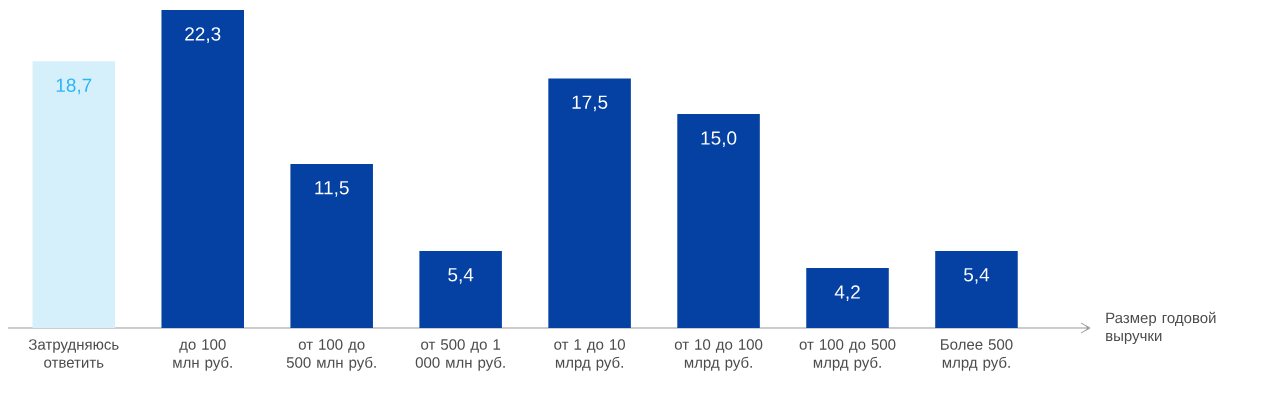 This screenshot has width=1279, height=409. What do you see at coordinates (73, 353) in the screenshot?
I see `x-tick-label: Затрудняюсь ответить` at bounding box center [73, 353].